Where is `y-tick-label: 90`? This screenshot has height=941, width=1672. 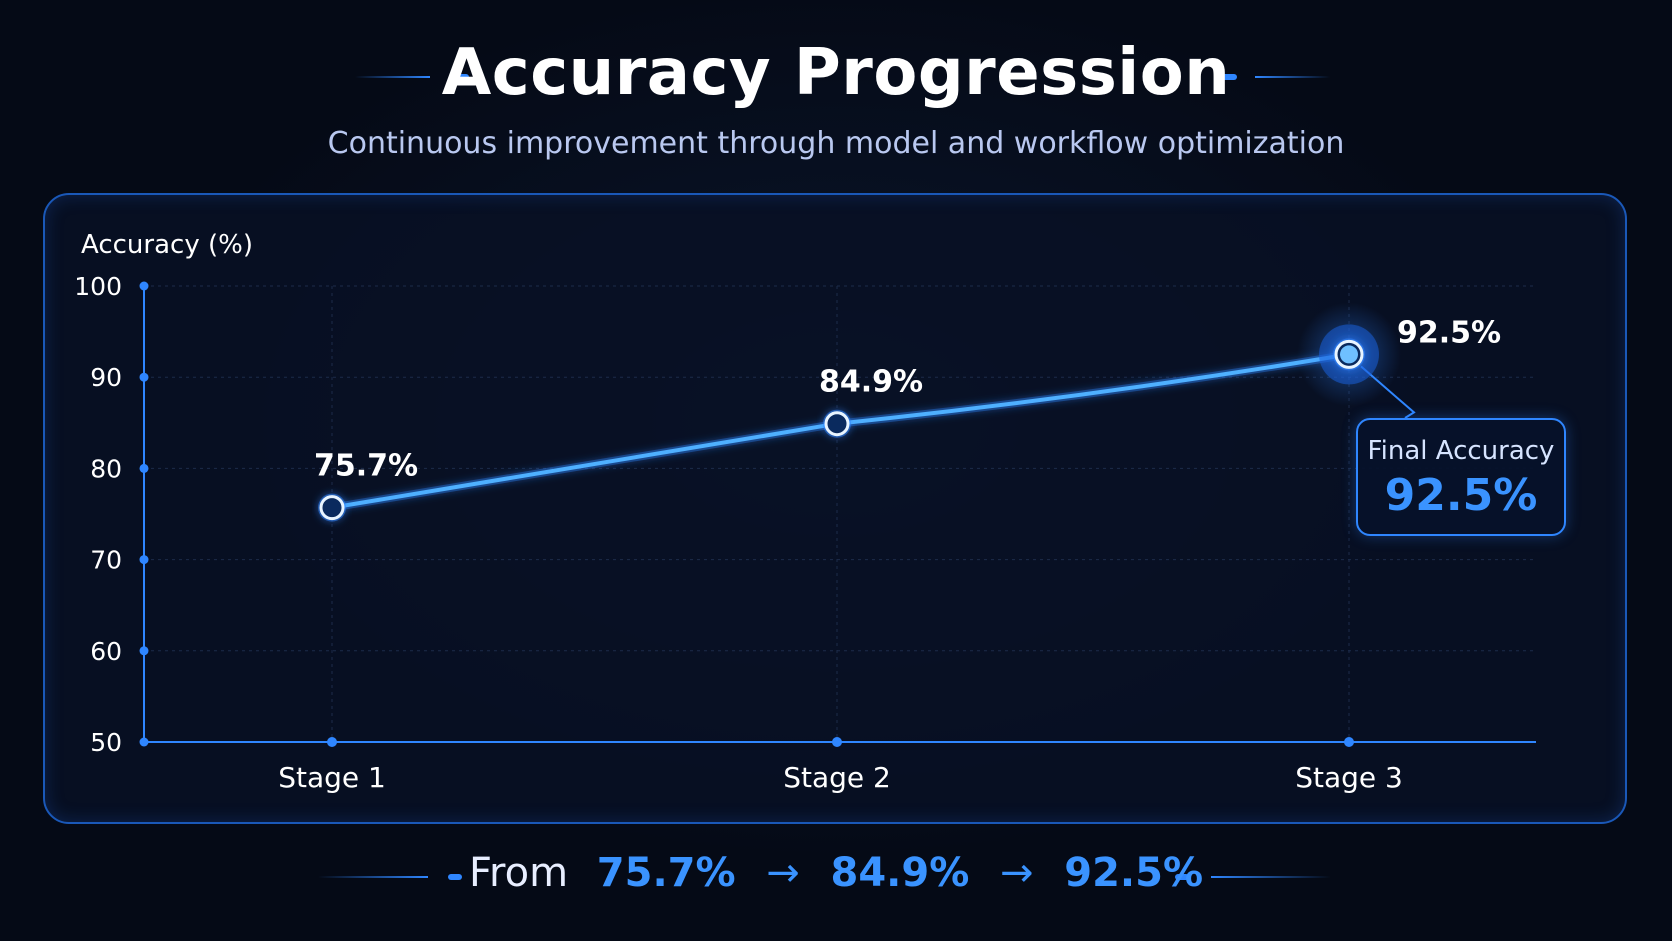
y-tick-label: 90 is located at coordinates (106, 377).